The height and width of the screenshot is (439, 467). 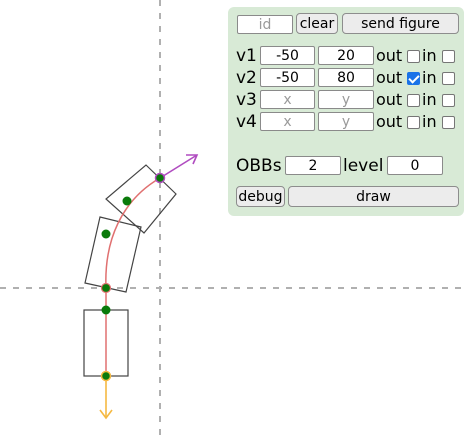 I want to click on id-input, so click(x=265, y=24).